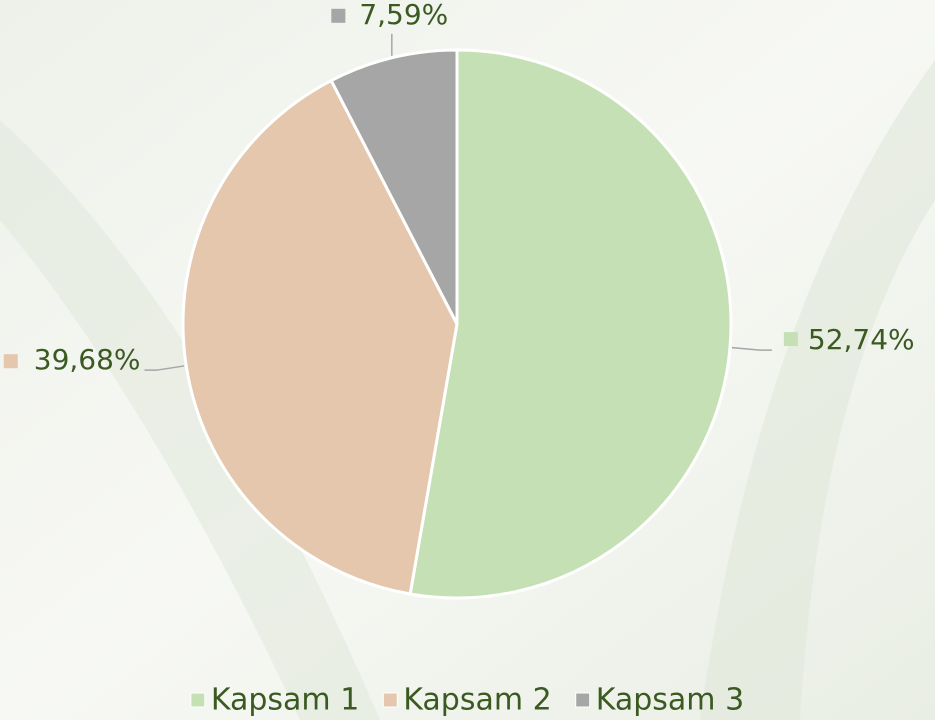  What do you see at coordinates (861, 339) in the screenshot?
I see `data-label: 52,74%` at bounding box center [861, 339].